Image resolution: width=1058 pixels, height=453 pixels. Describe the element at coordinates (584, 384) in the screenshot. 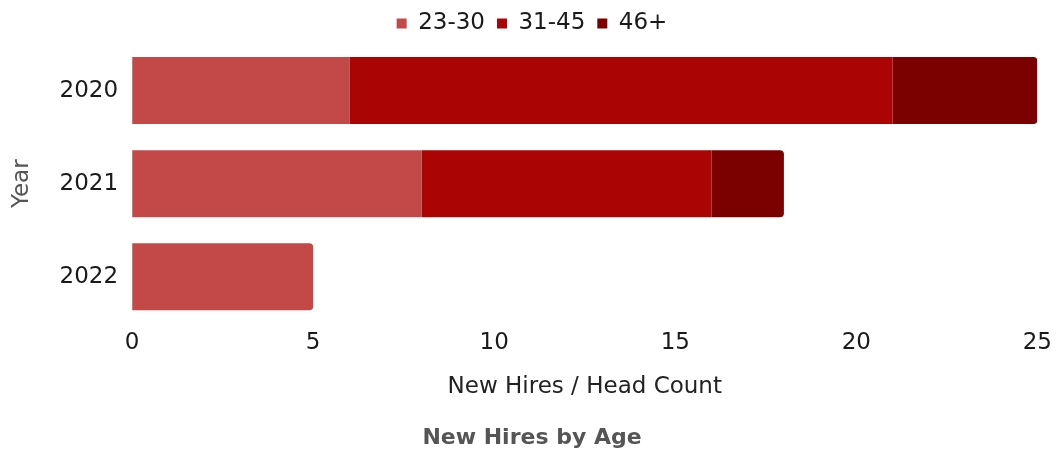

I see `x-axis-title: New Hires / Head Count` at that location.